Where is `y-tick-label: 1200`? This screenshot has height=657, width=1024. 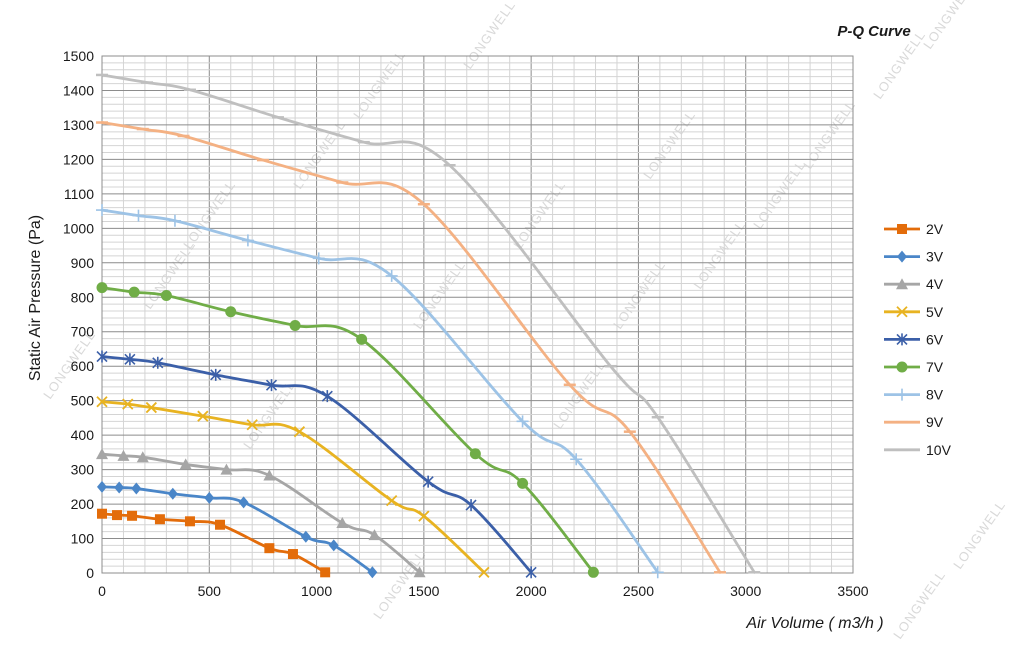
y-tick-label: 1200 is located at coordinates (78, 159).